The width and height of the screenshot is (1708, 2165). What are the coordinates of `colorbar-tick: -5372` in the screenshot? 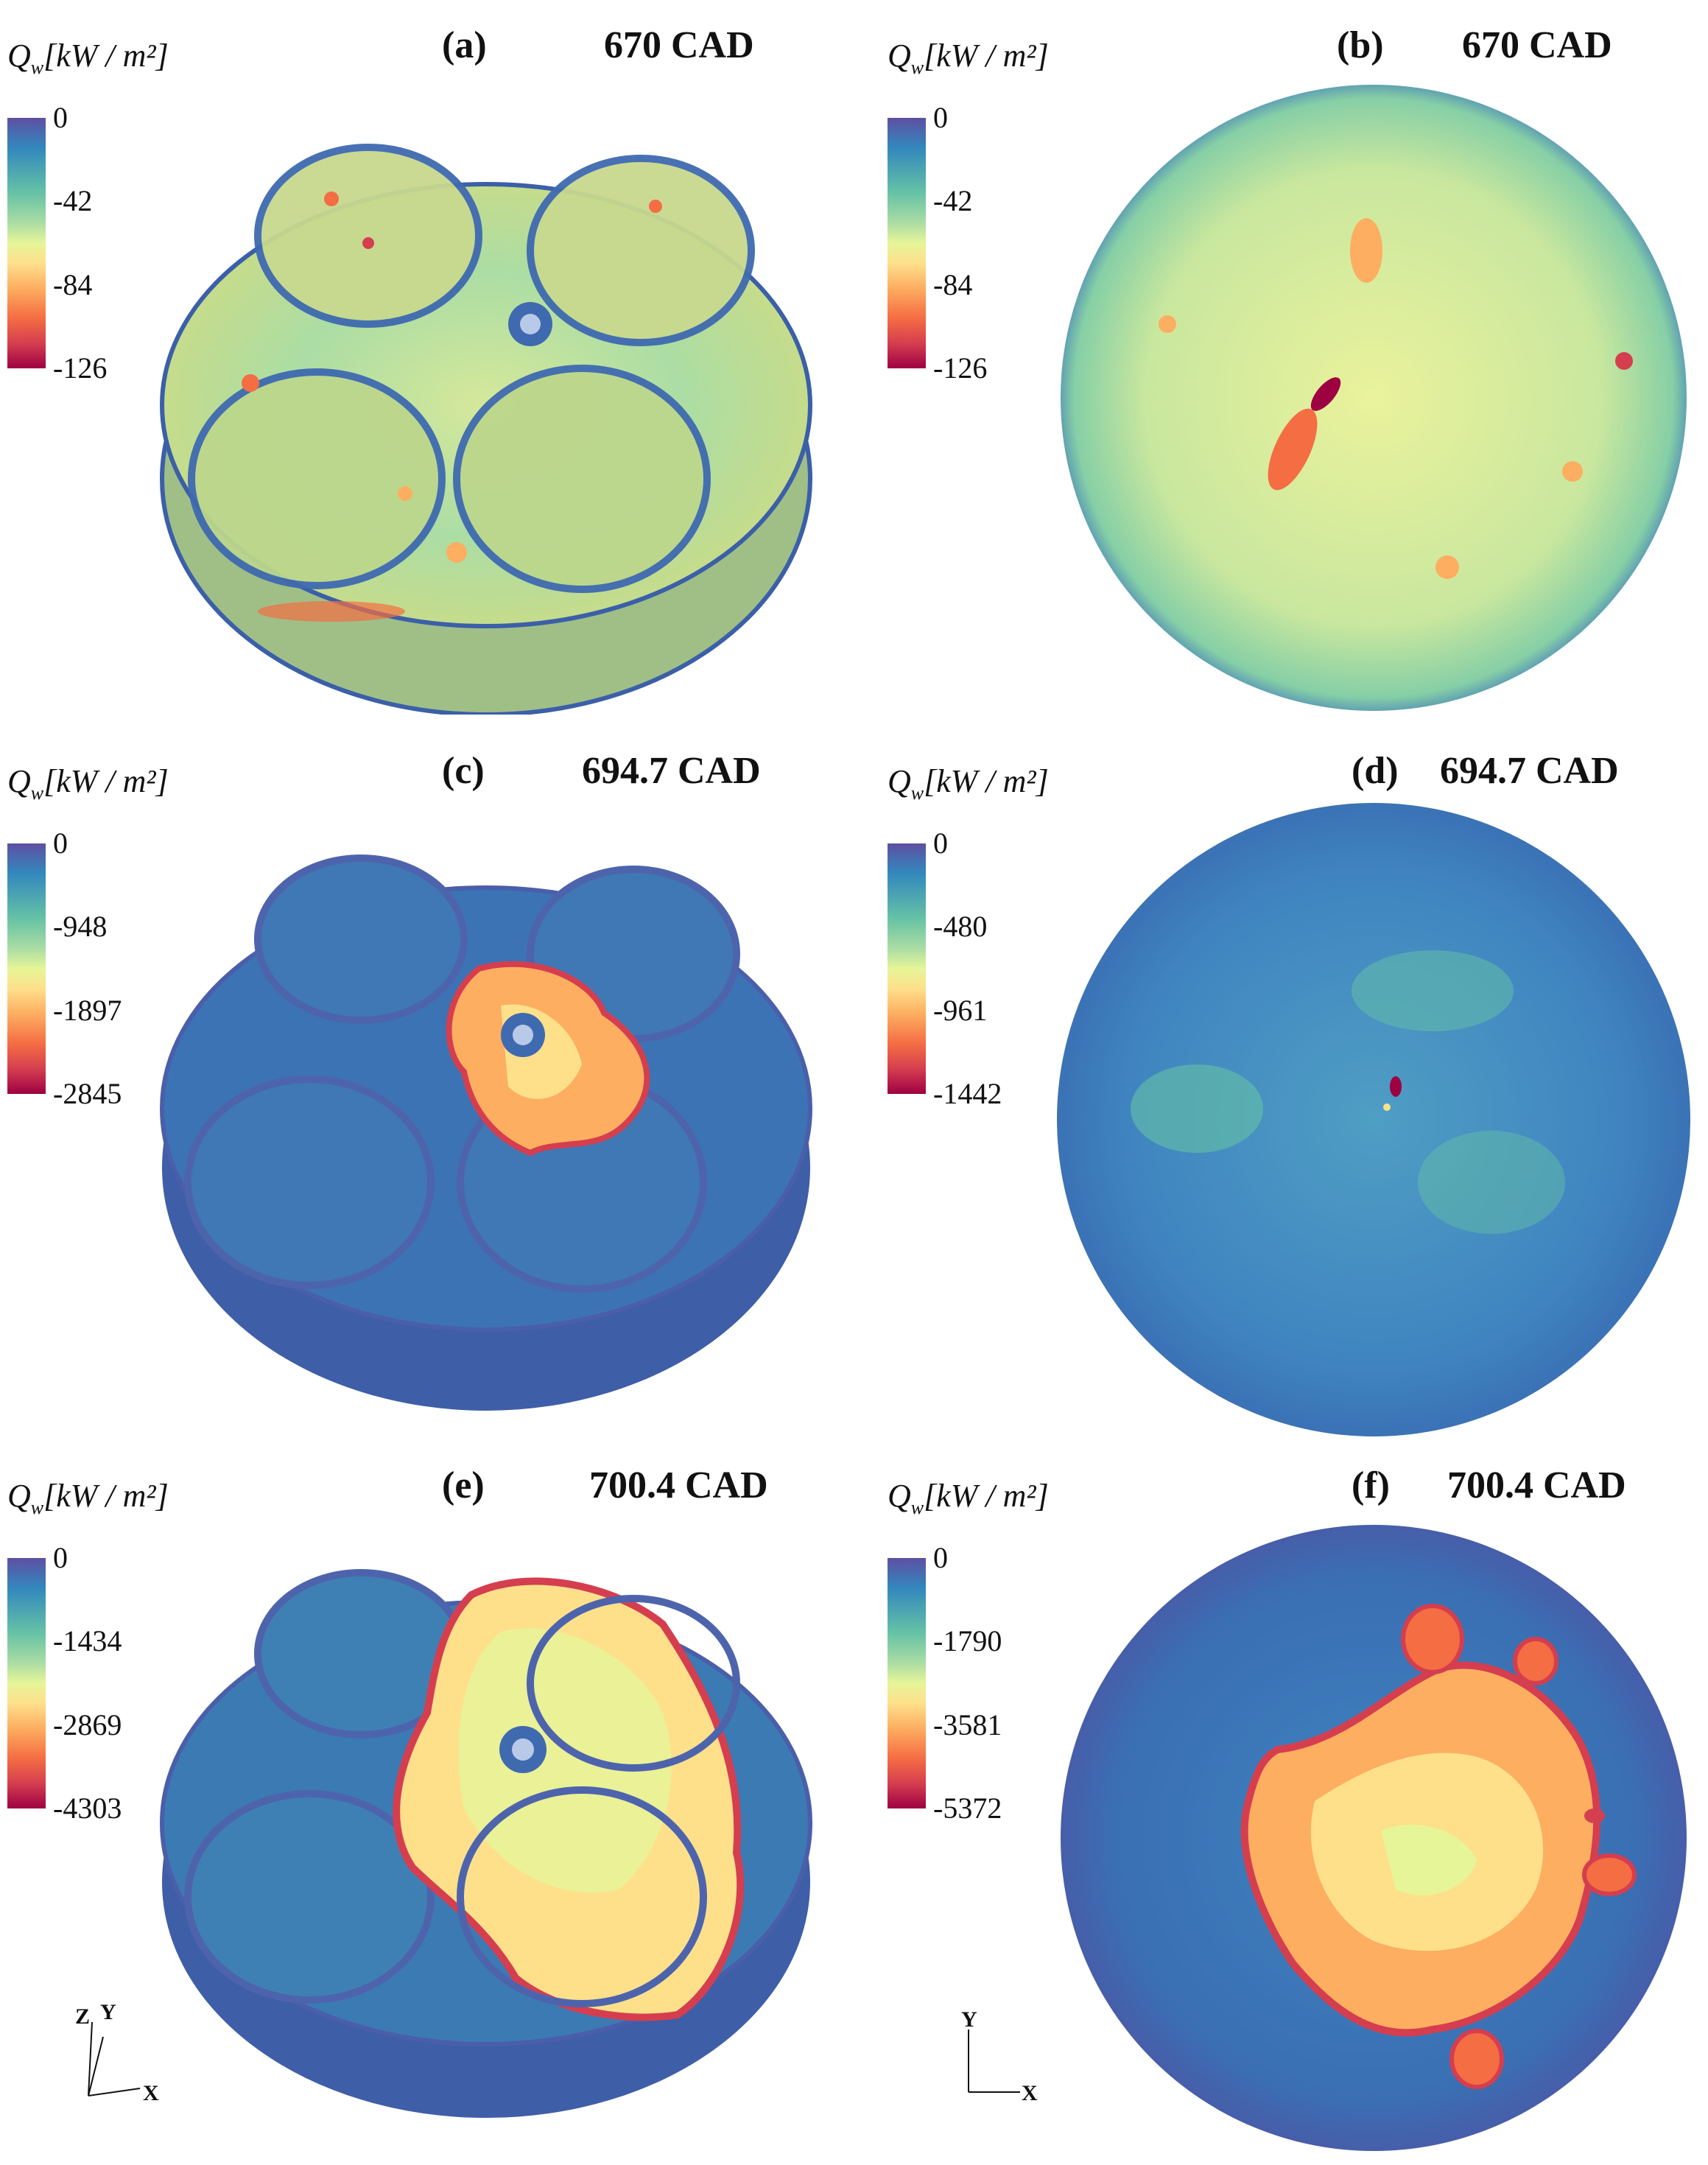 It's located at (967, 1809).